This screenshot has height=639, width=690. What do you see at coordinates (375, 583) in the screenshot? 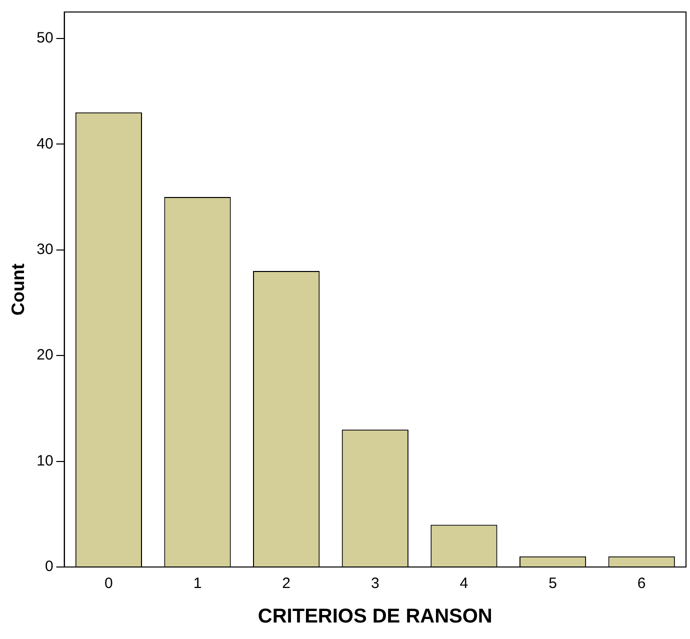
I see `x-tick-label: 3` at bounding box center [375, 583].